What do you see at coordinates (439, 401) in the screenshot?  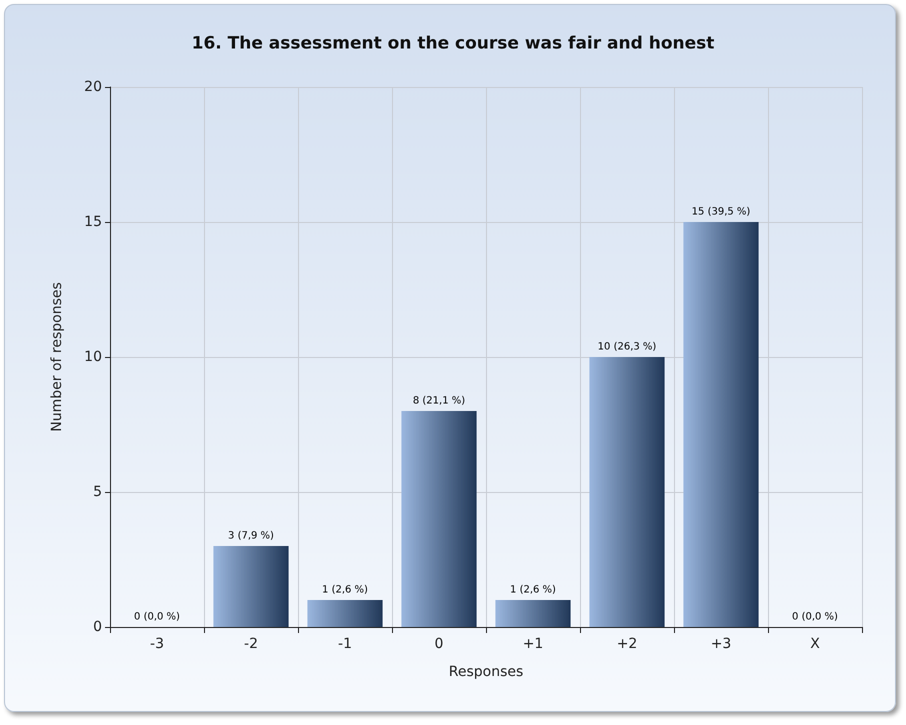 I see `data-label: 8 (21,1 %)` at bounding box center [439, 401].